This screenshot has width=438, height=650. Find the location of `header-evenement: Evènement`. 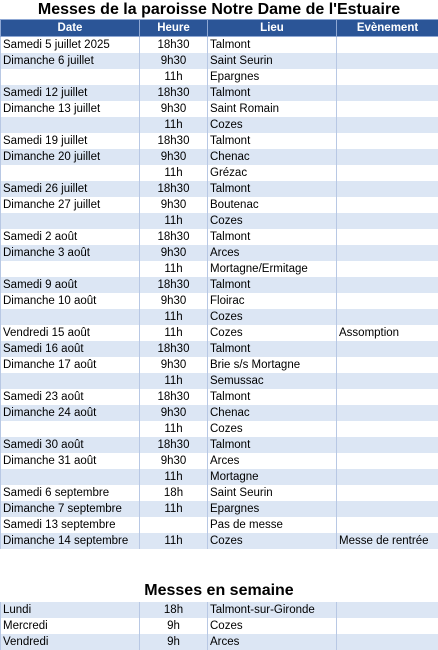

header-evenement: Evènement is located at coordinates (387, 28).